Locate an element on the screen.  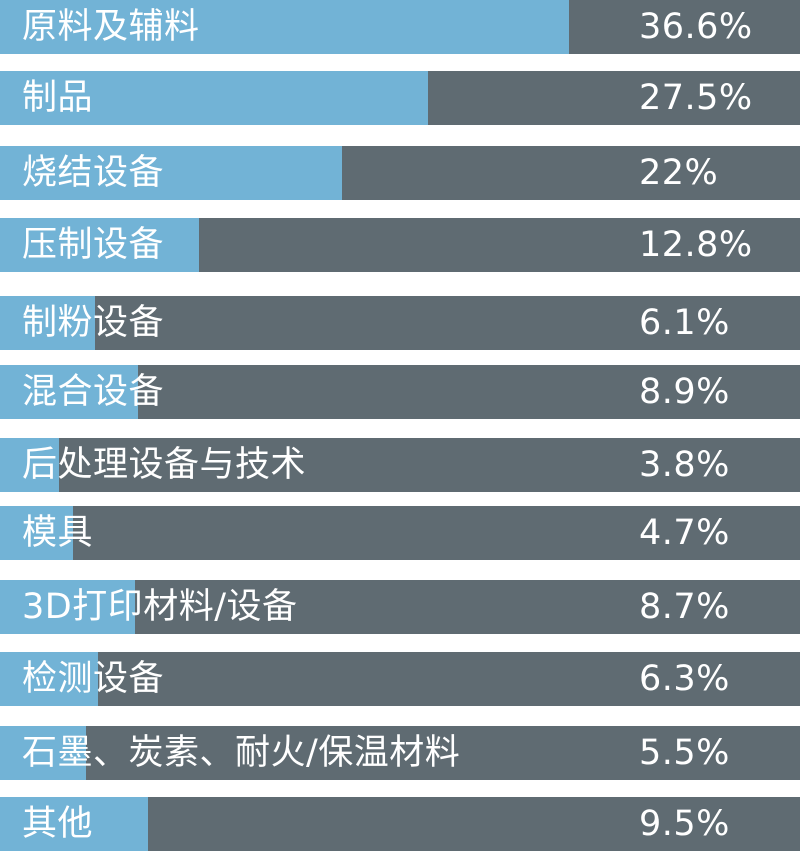
value-label: 22% is located at coordinates (679, 173).